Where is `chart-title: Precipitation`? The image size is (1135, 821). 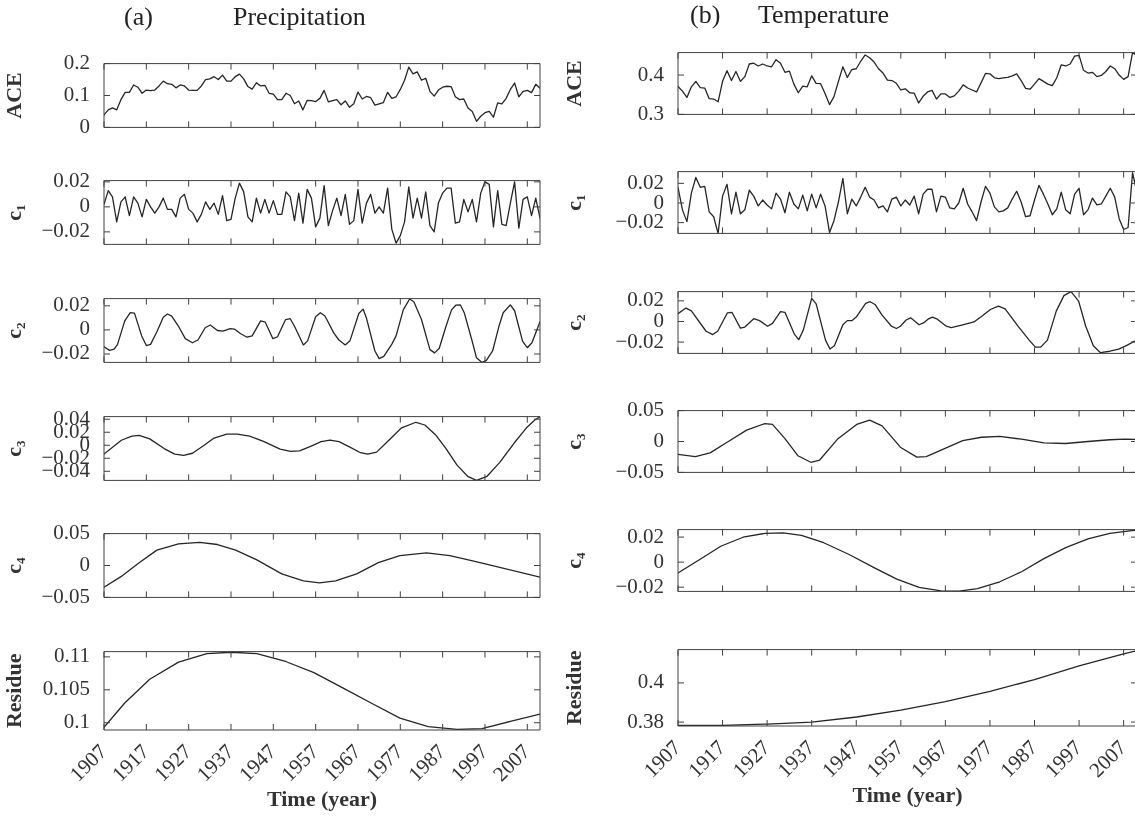 chart-title: Precipitation is located at coordinates (299, 17).